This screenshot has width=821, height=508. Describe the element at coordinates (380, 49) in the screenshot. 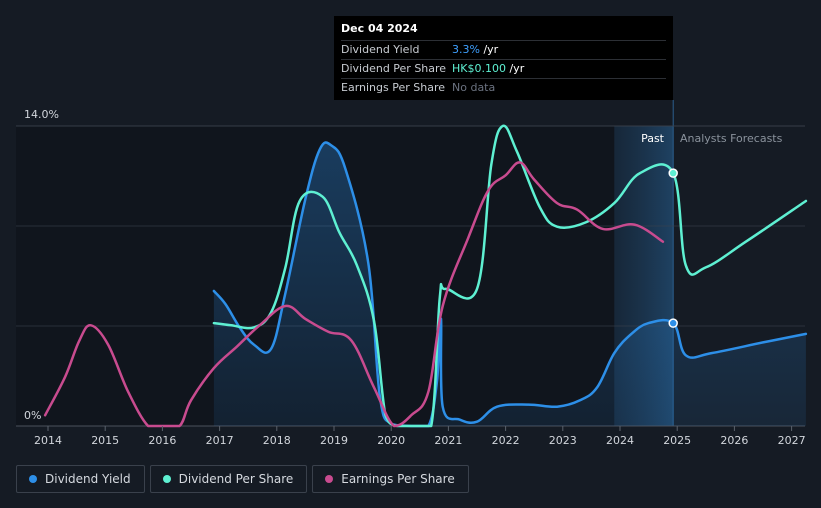

I see `tooltip-label: Dividend Yield` at that location.